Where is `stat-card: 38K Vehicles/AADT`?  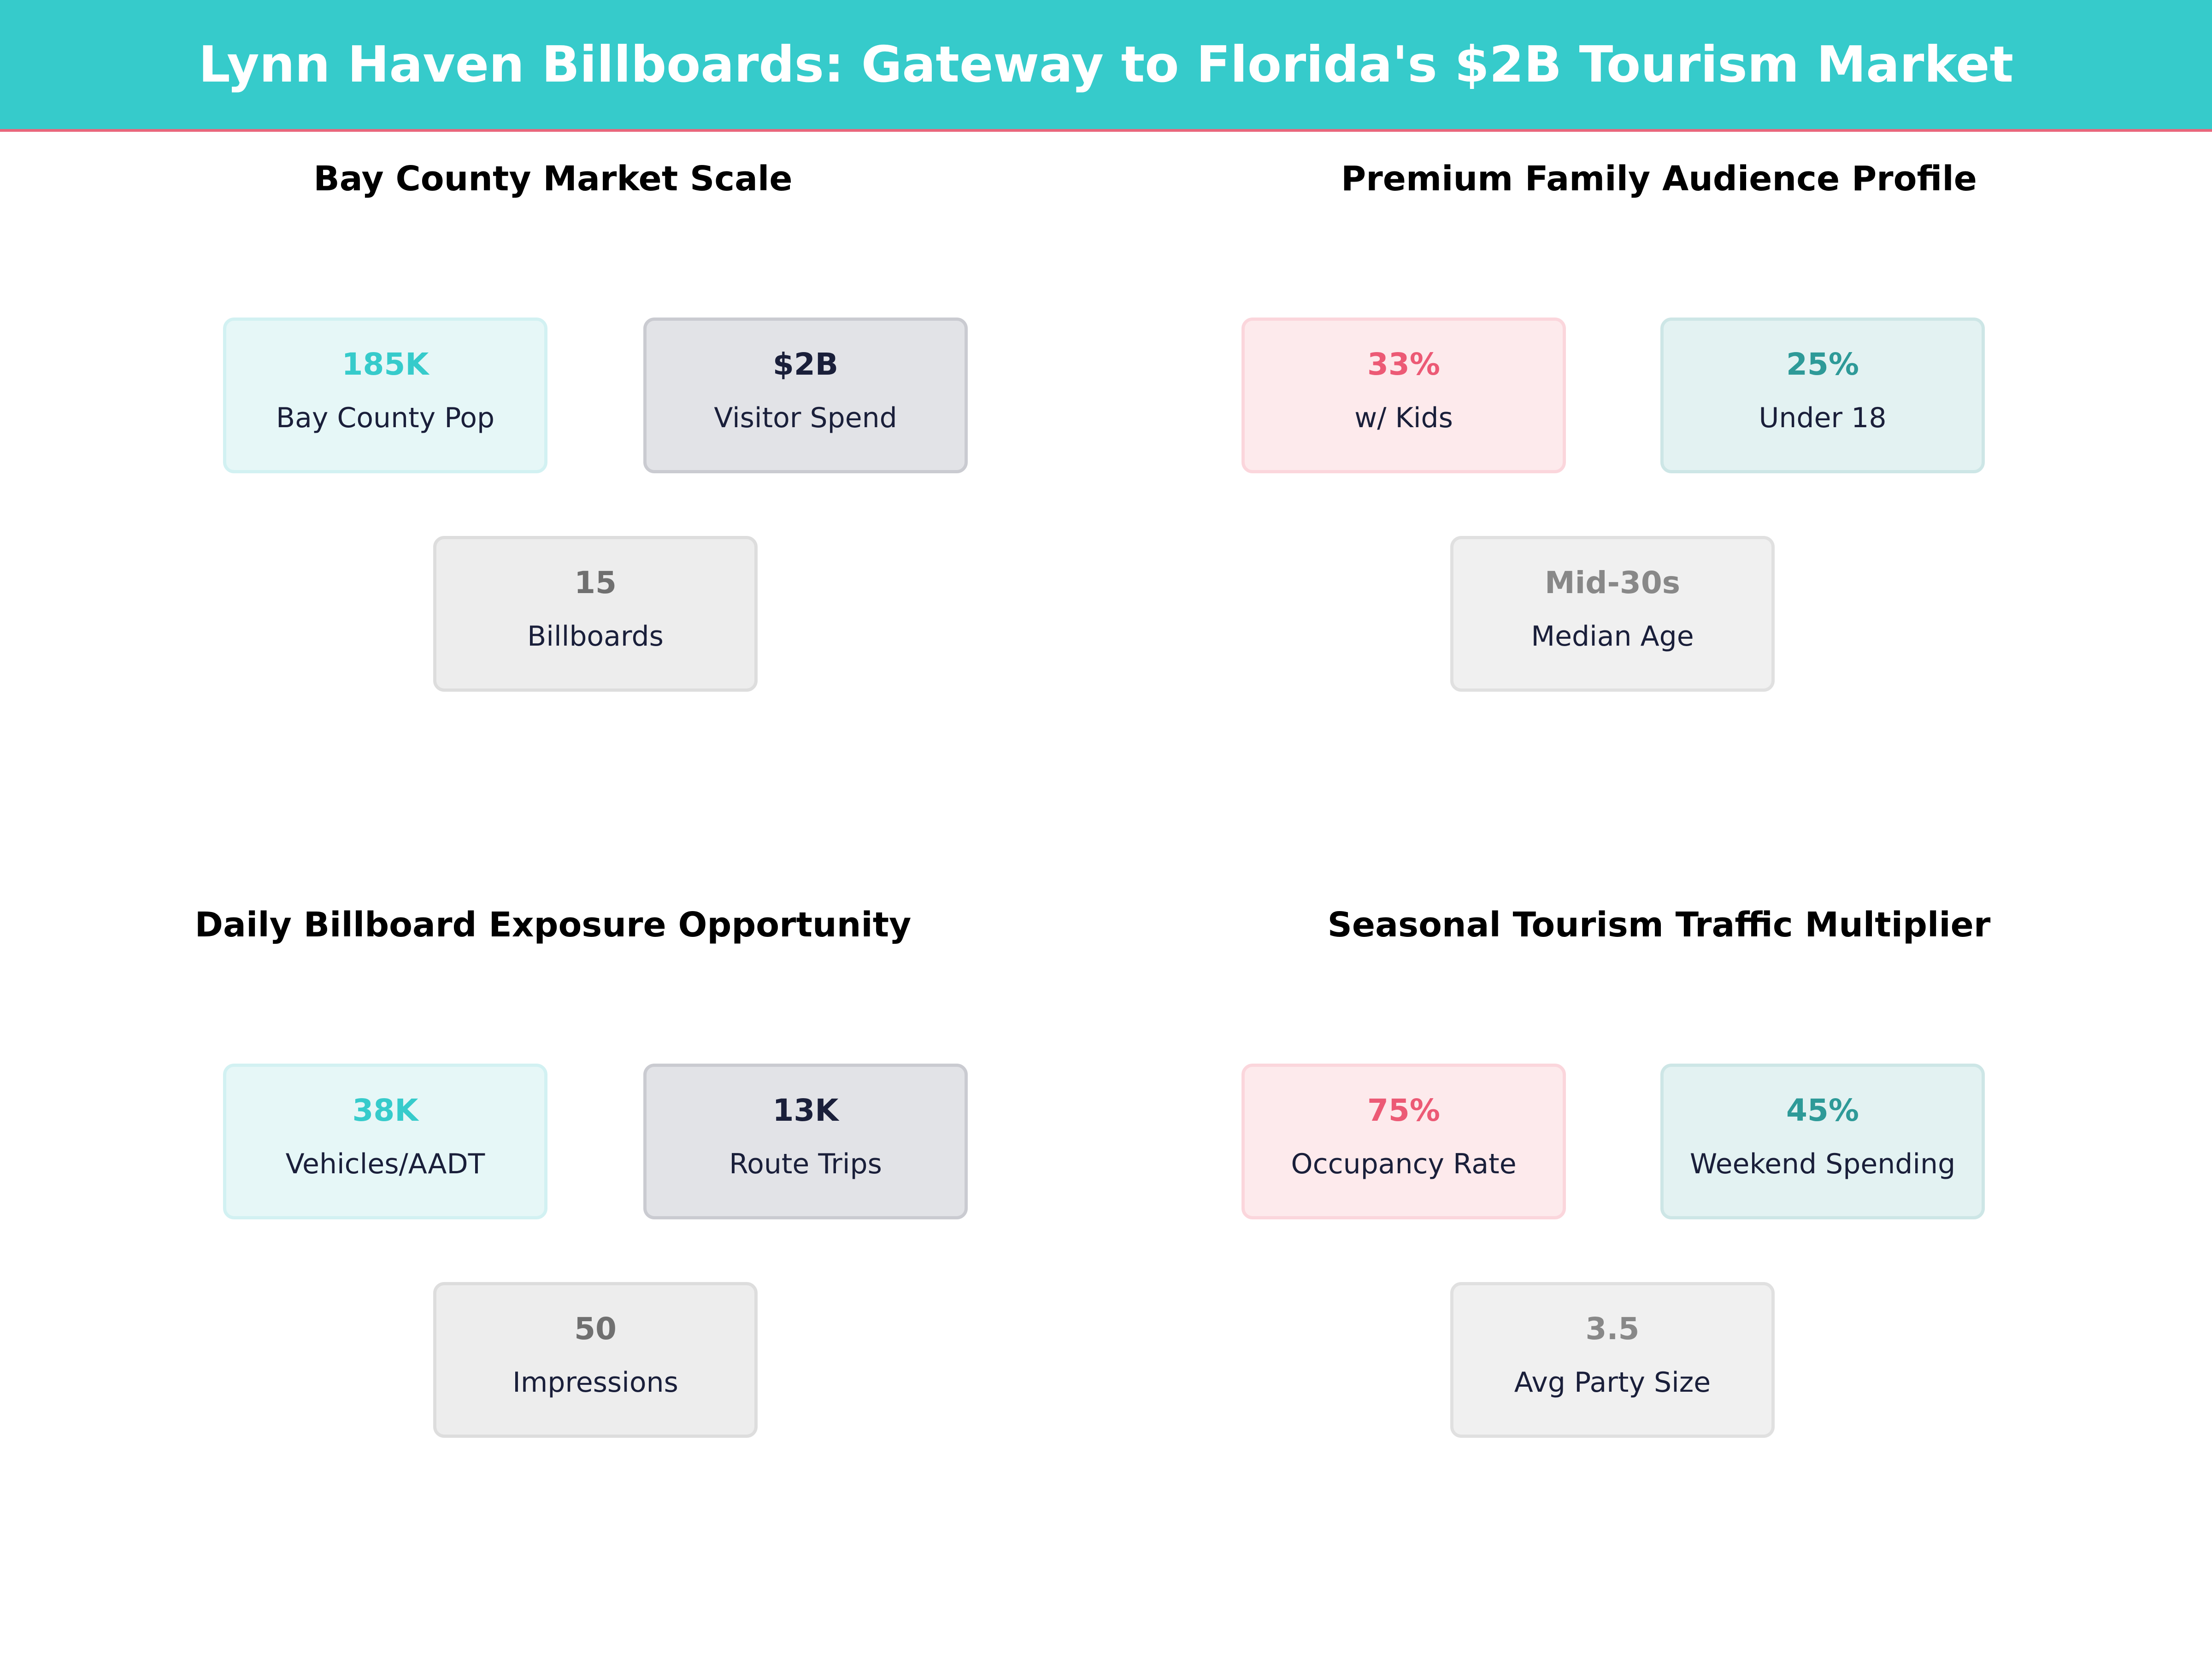 stat-card: 38K Vehicles/AADT is located at coordinates (385, 1141).